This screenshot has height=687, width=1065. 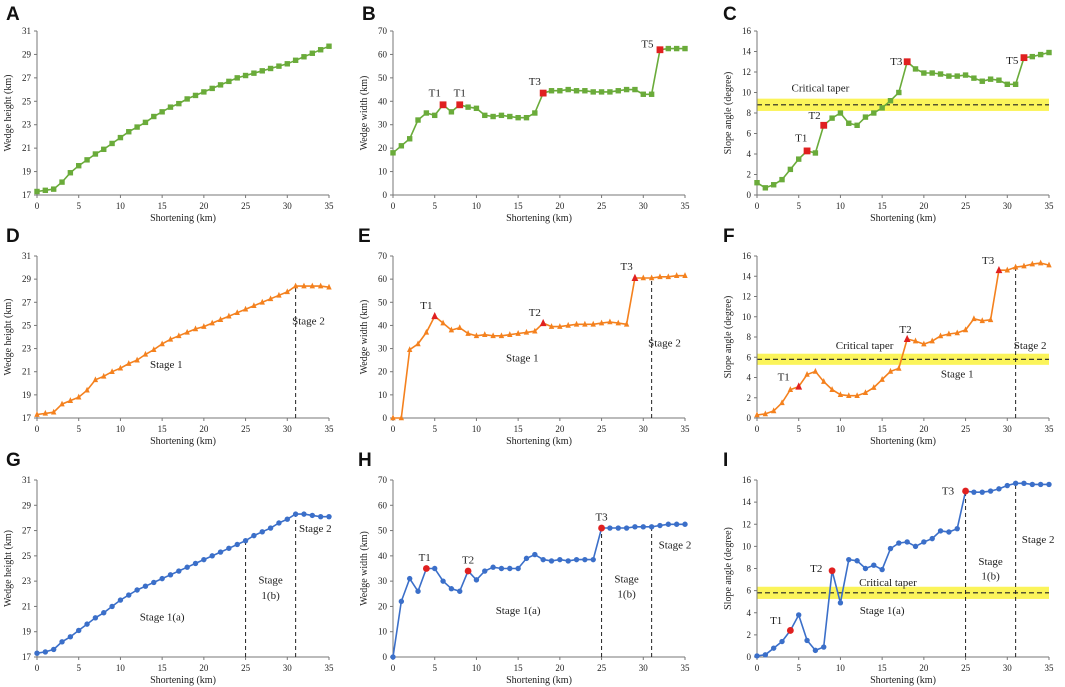 What do you see at coordinates (460, 94) in the screenshot?
I see `thrust-label: T1` at bounding box center [460, 94].